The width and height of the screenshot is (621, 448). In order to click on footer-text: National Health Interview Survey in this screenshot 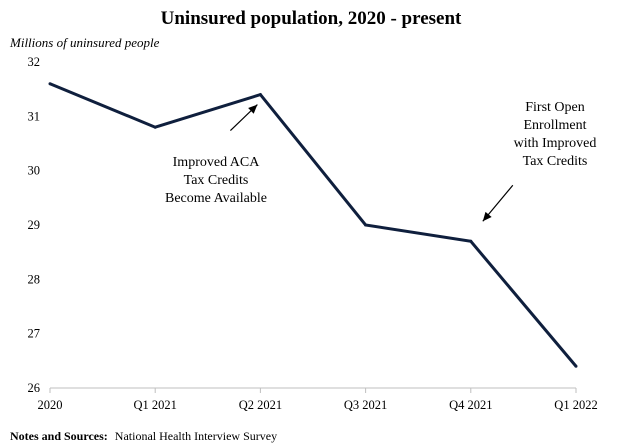, I will do `click(196, 436)`.